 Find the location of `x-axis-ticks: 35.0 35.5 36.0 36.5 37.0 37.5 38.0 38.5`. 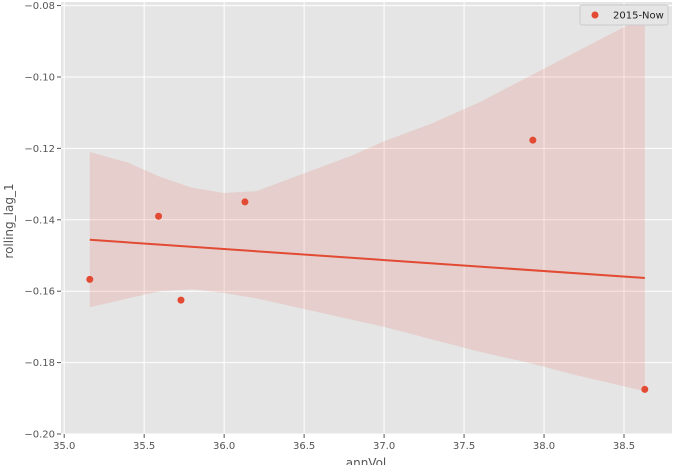

x-axis-ticks: 35.0 35.5 36.0 36.5 37.0 37.5 38.0 38.5 is located at coordinates (344, 443).